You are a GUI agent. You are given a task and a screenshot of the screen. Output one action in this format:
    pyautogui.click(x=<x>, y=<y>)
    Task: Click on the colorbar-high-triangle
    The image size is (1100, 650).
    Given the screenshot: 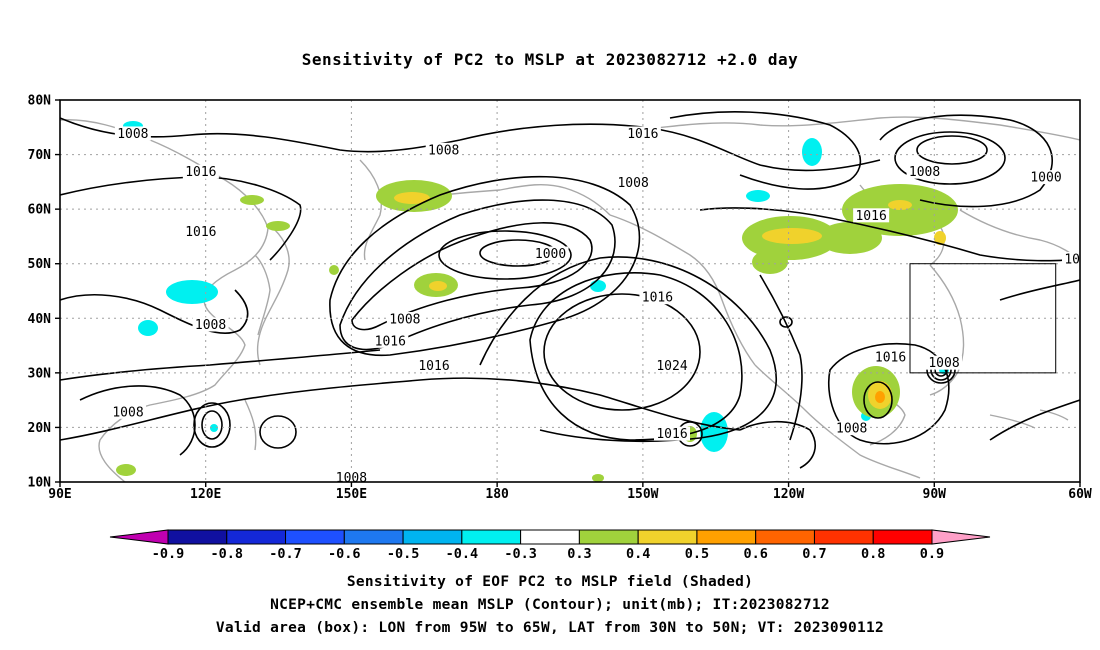 What is the action you would take?
    pyautogui.click(x=961, y=537)
    